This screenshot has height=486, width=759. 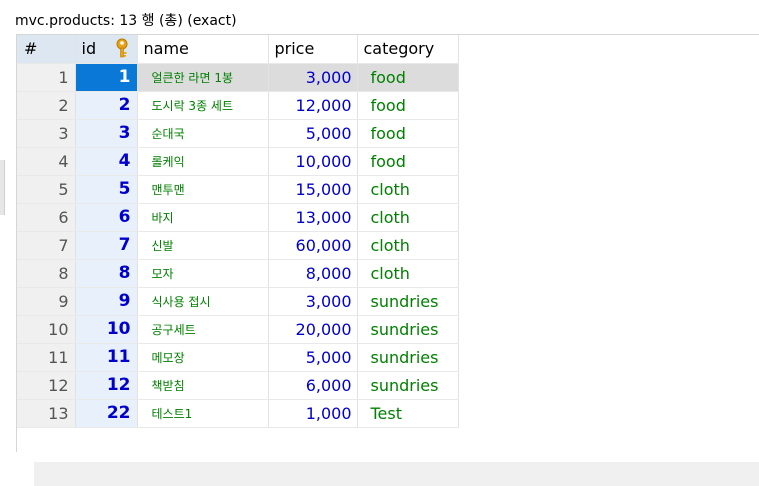 I want to click on name-cell: 순대국, so click(x=203, y=133).